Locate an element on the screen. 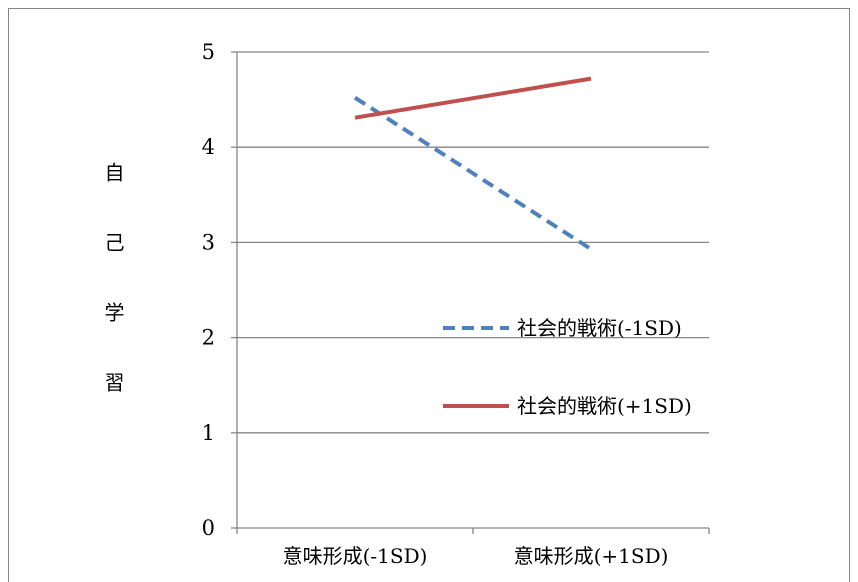  y-tick-label: 5 is located at coordinates (208, 52).